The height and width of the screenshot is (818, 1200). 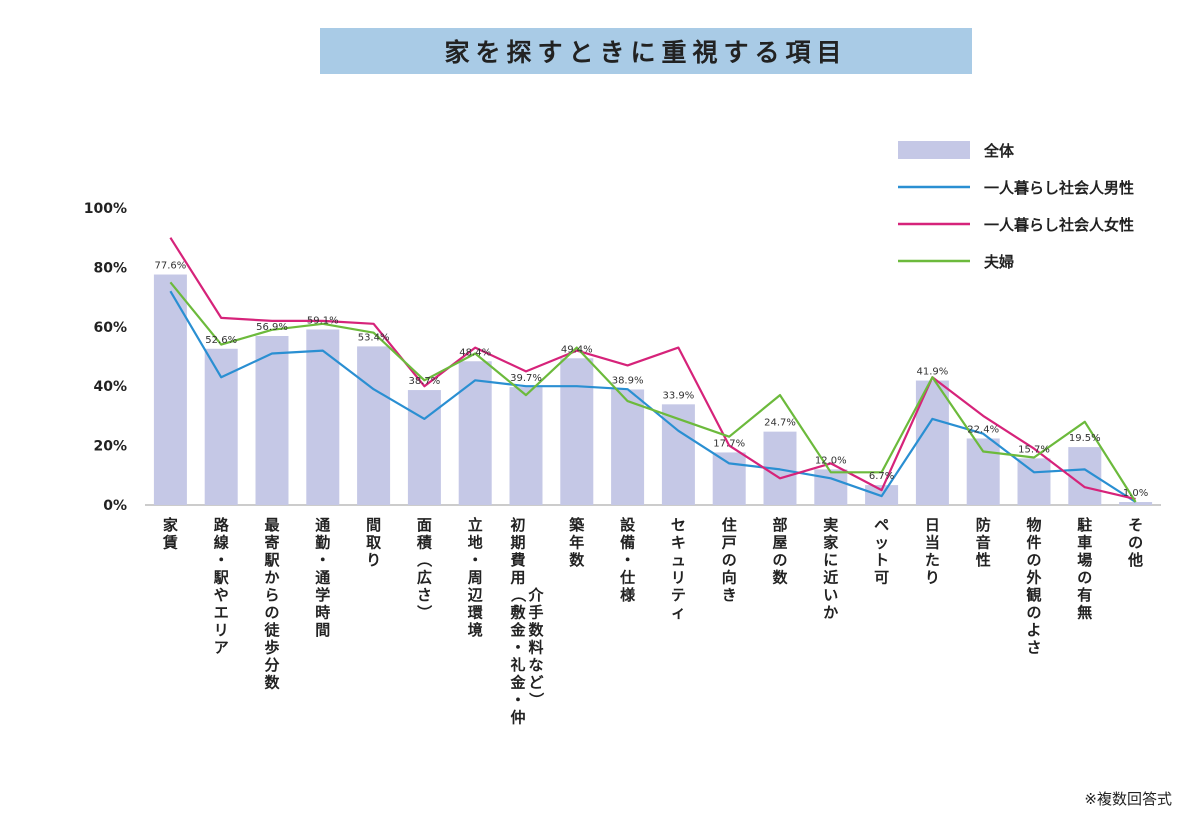 What do you see at coordinates (577, 349) in the screenshot?
I see `bar-value-label: 49.4%` at bounding box center [577, 349].